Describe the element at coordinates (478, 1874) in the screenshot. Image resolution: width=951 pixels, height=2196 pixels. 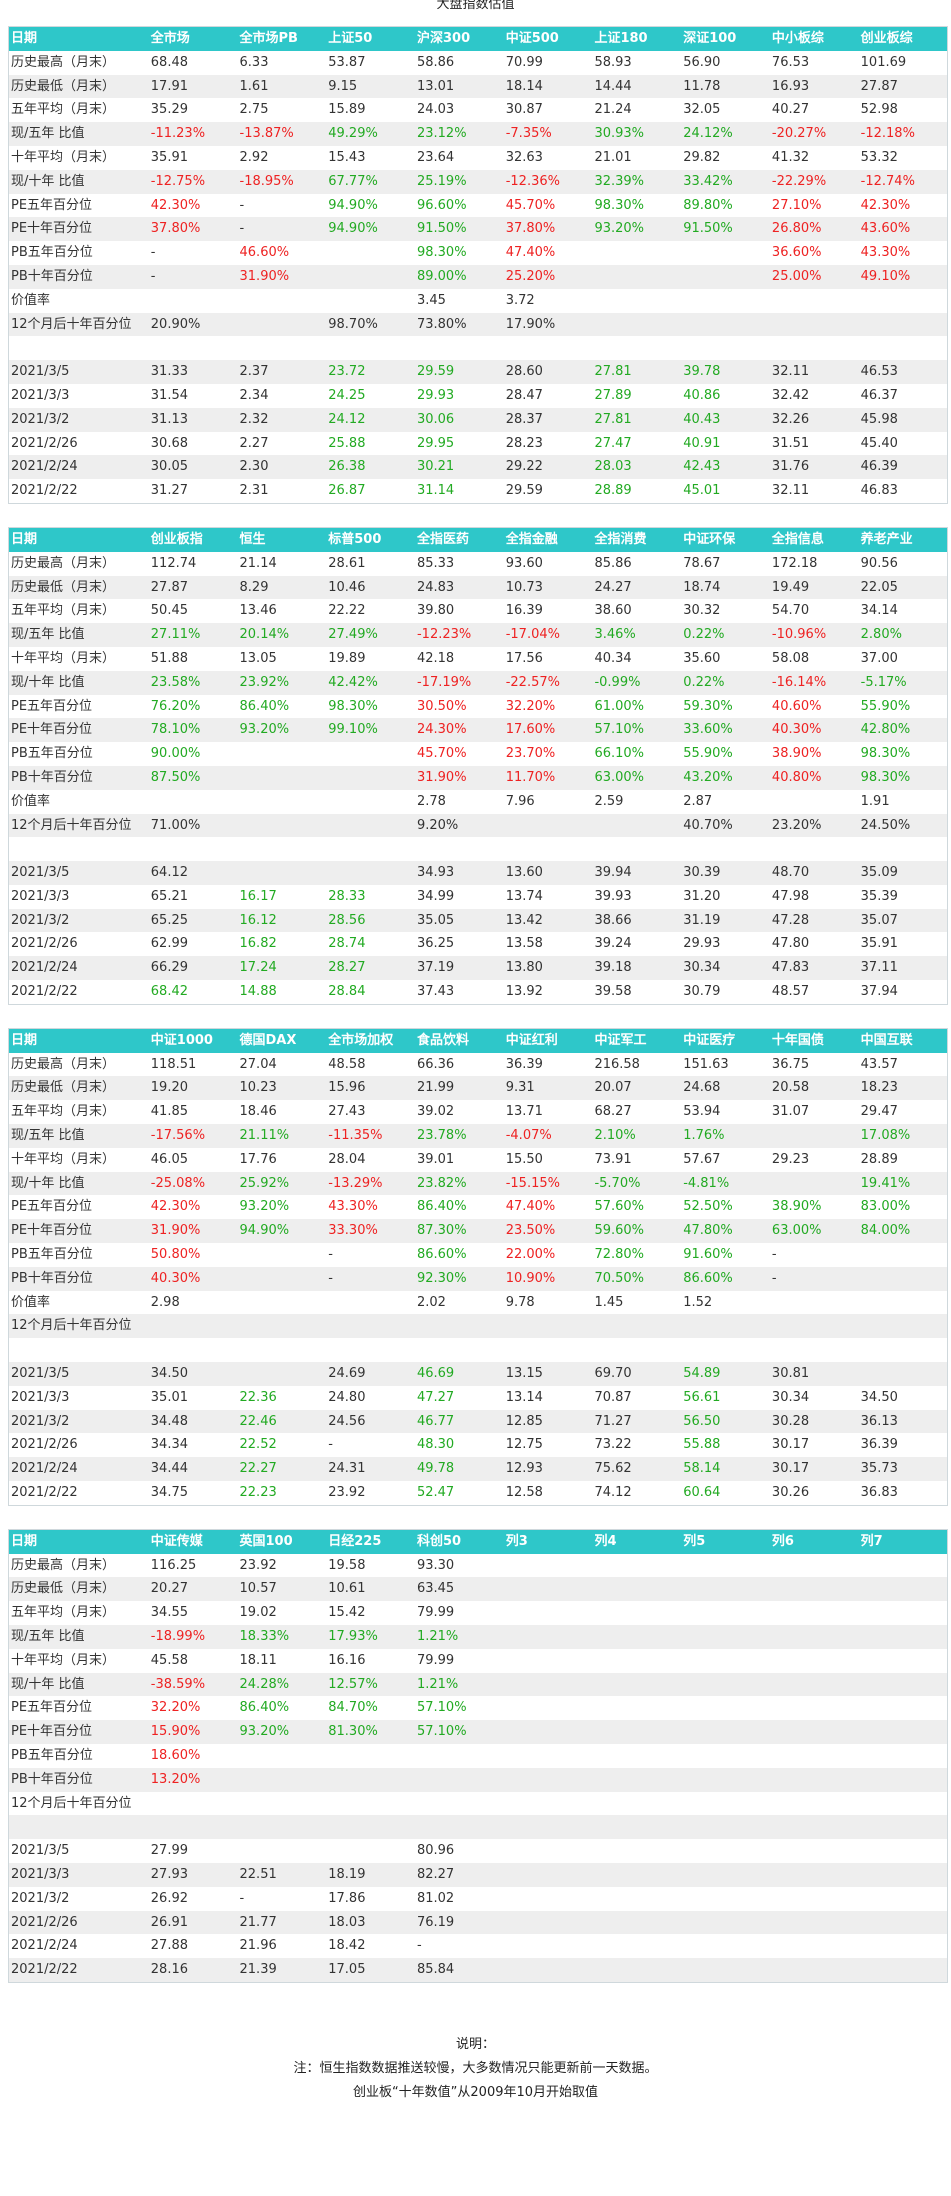
I see `table-row: 2021/3/3 27.93 22.51 18.19 82.27` at that location.